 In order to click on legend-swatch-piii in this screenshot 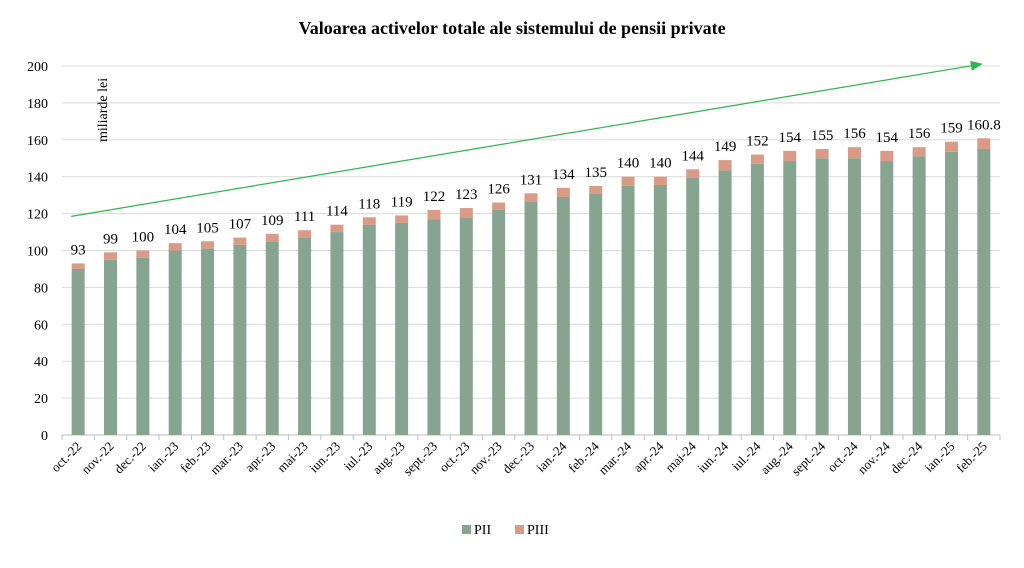, I will do `click(519, 529)`.